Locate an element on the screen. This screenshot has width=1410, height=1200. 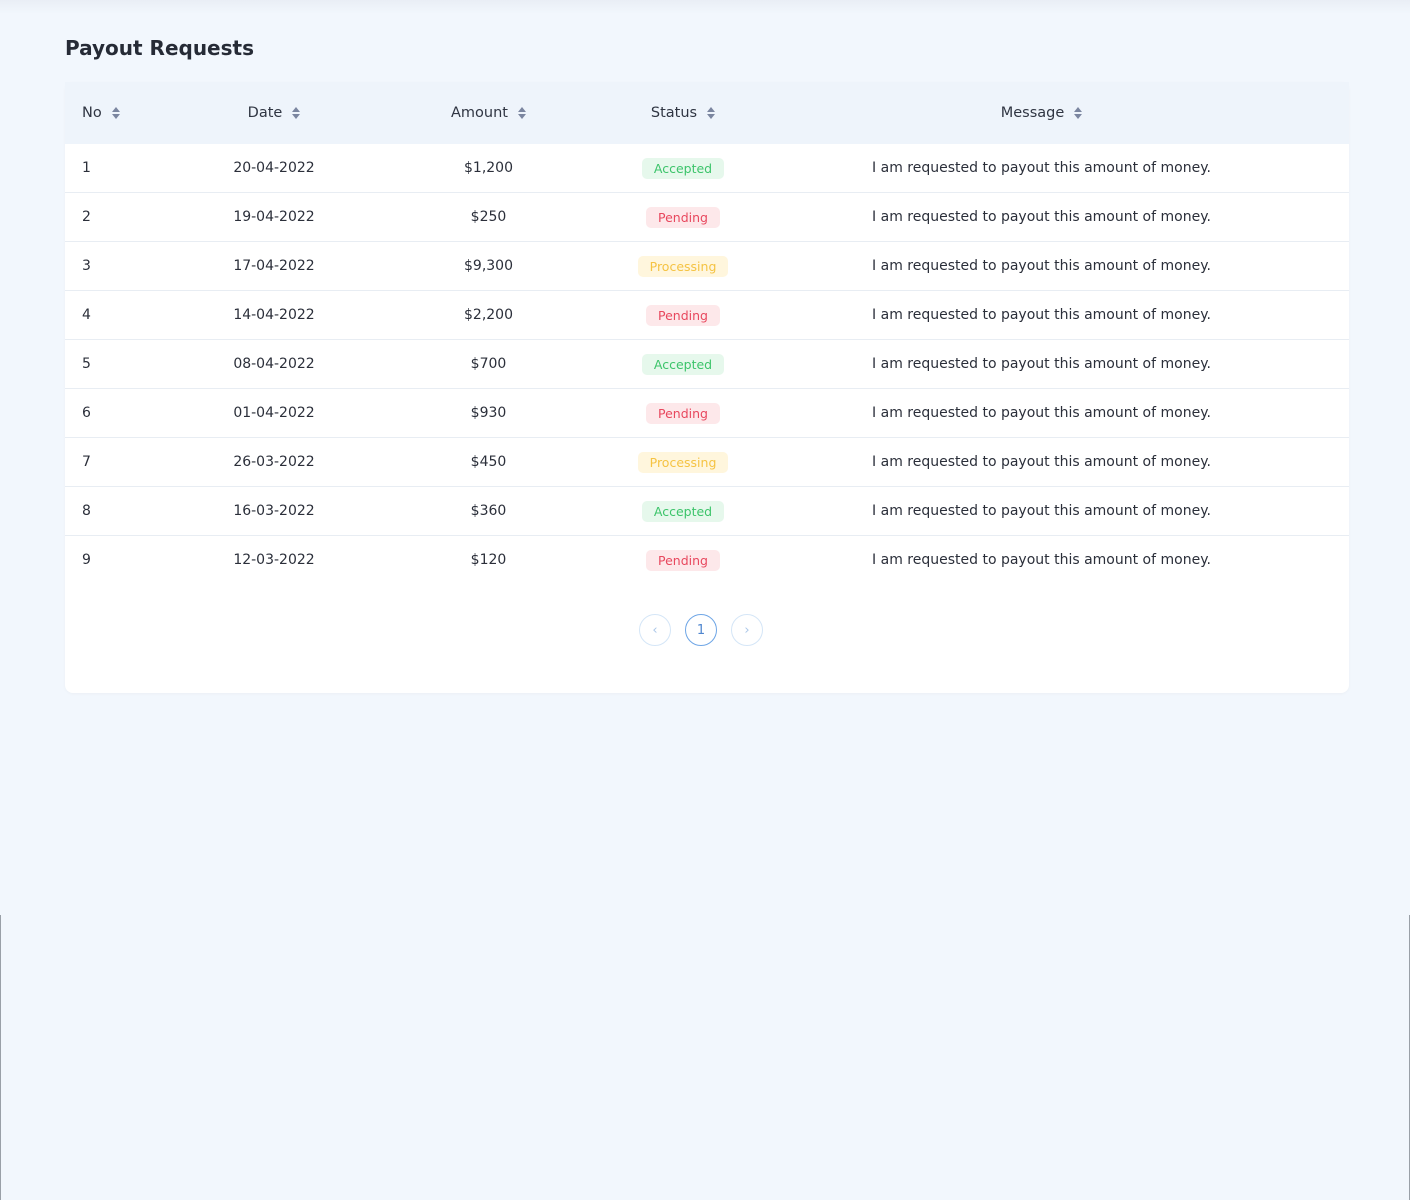
column-header-message: Message is located at coordinates (1041, 113).